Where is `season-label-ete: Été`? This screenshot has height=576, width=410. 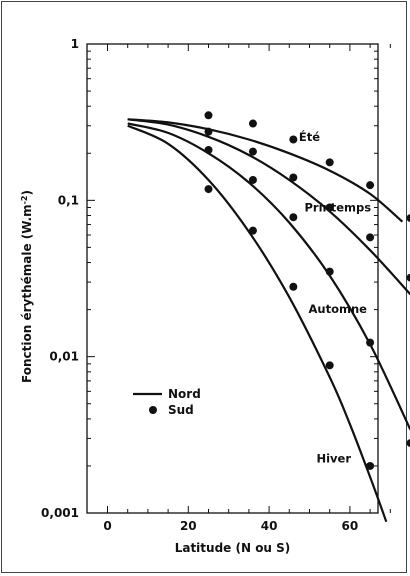 season-label-ete: Été is located at coordinates (309, 136).